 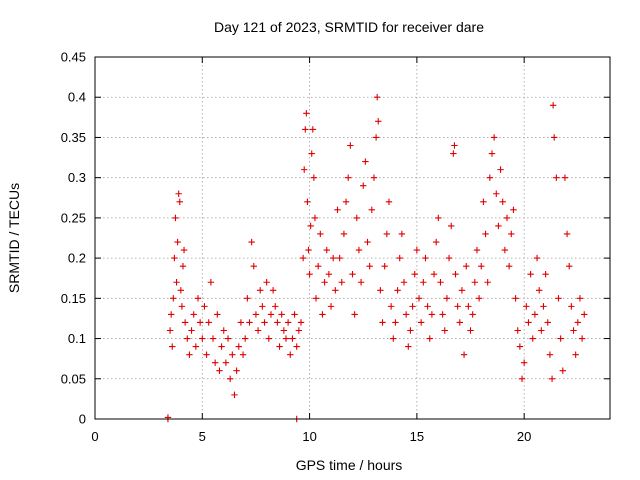 I want to click on y-tick-label: 0.4, so click(x=77, y=97).